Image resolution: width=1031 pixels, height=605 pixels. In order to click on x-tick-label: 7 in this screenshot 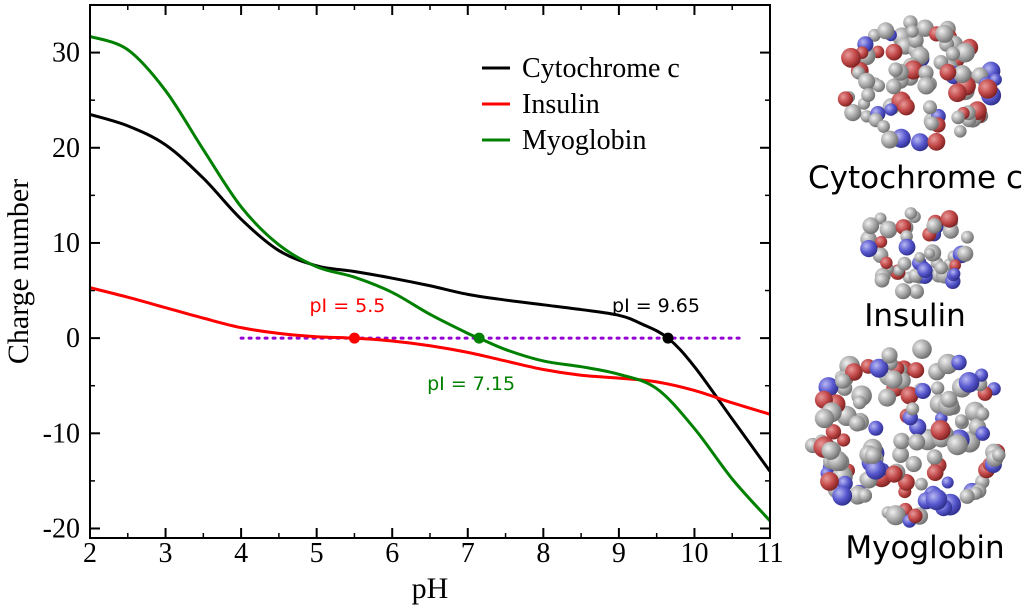, I will do `click(468, 553)`.